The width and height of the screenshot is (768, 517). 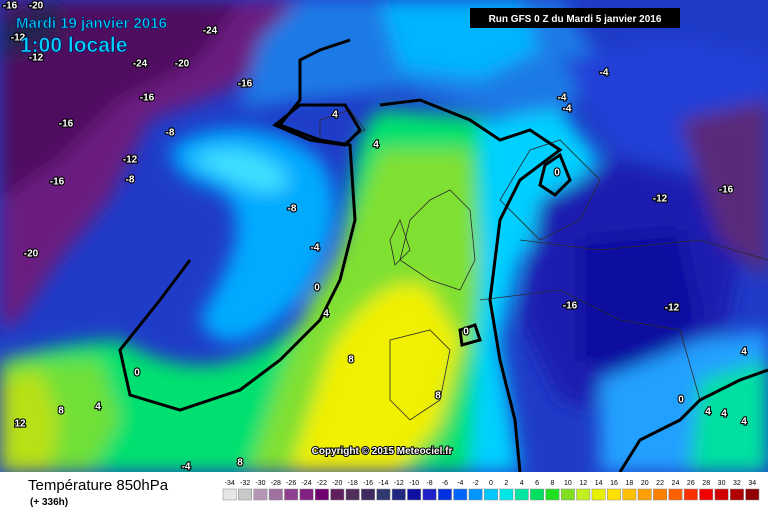 What do you see at coordinates (368, 483) in the screenshot?
I see `legend-label: -16` at bounding box center [368, 483].